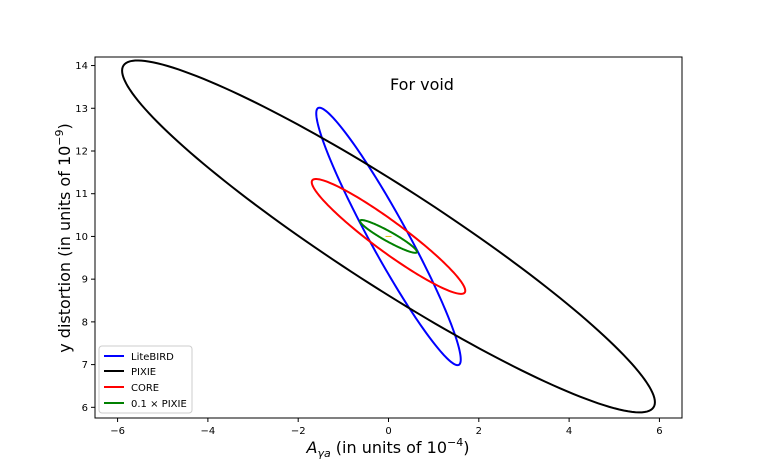  I want to click on legend-label-scaled-pixie-factor: 0.1, so click(140, 404).